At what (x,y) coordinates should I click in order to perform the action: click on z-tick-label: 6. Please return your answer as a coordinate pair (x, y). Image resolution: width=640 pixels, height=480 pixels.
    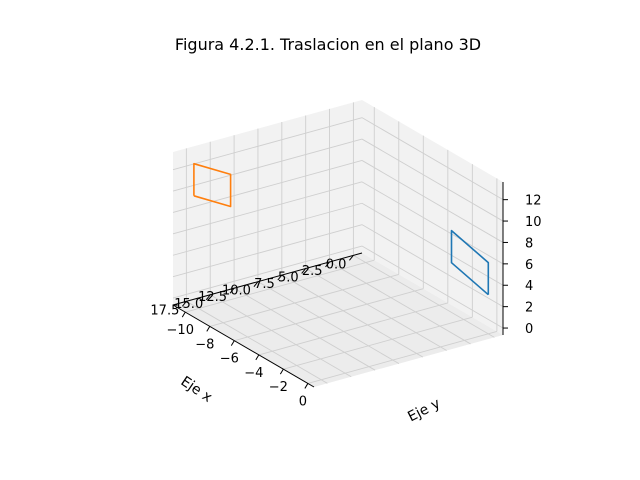
    Looking at the image, I should click on (529, 265).